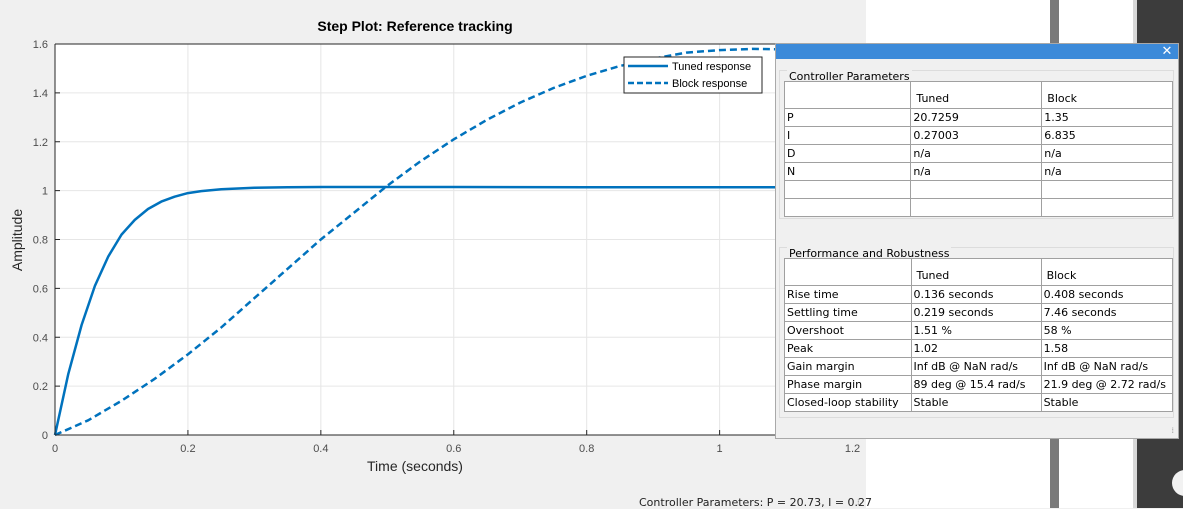 This screenshot has height=509, width=1183. What do you see at coordinates (1107, 348) in the screenshot?
I see `block-value: 1.58` at bounding box center [1107, 348].